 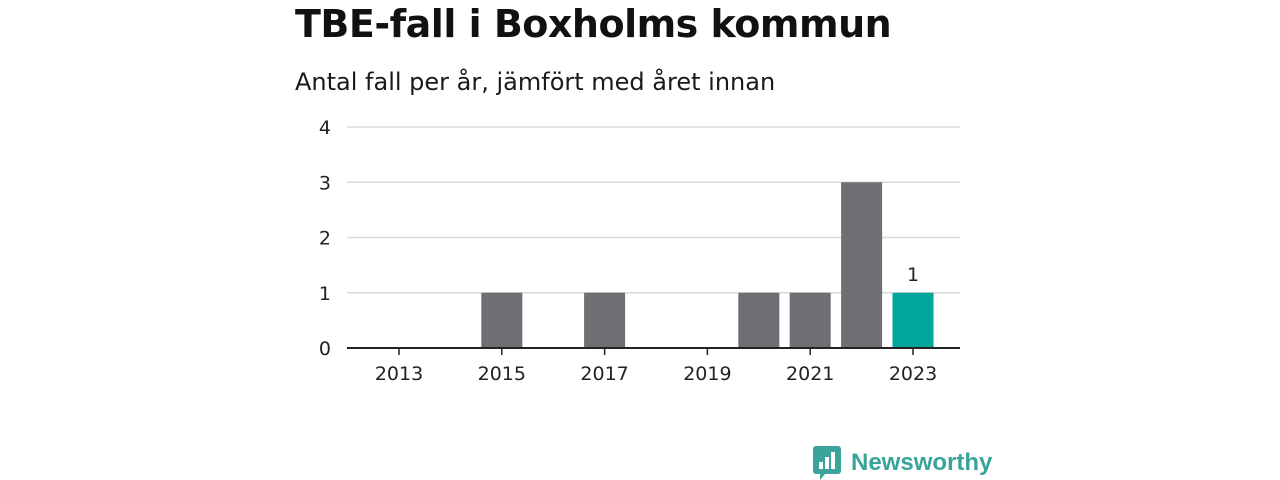 I want to click on y-tick-label: 4, so click(x=325, y=128).